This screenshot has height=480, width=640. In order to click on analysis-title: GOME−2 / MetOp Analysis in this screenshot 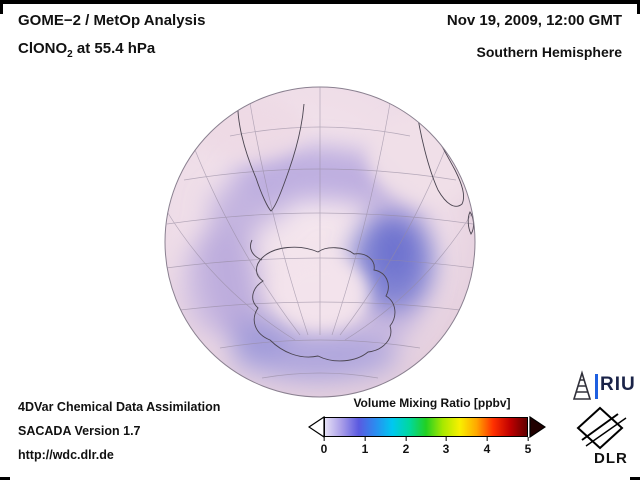, I will do `click(112, 20)`.